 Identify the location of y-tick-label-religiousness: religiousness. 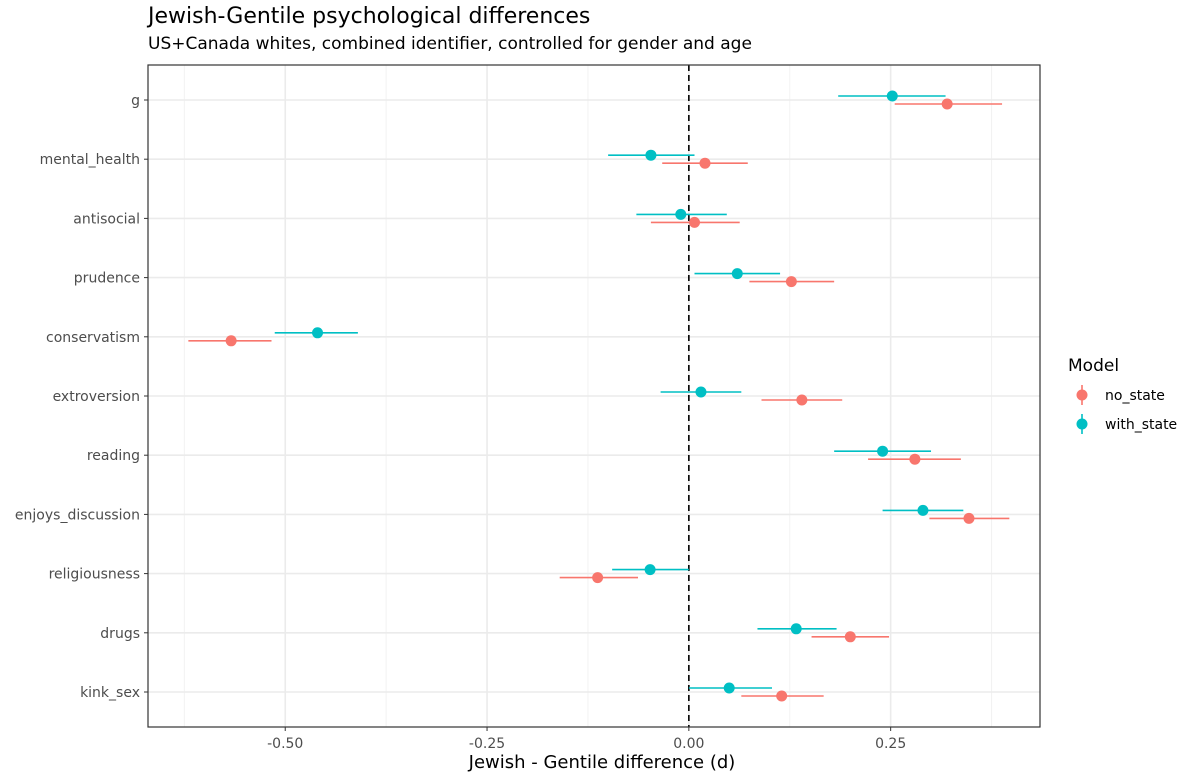
(94, 575).